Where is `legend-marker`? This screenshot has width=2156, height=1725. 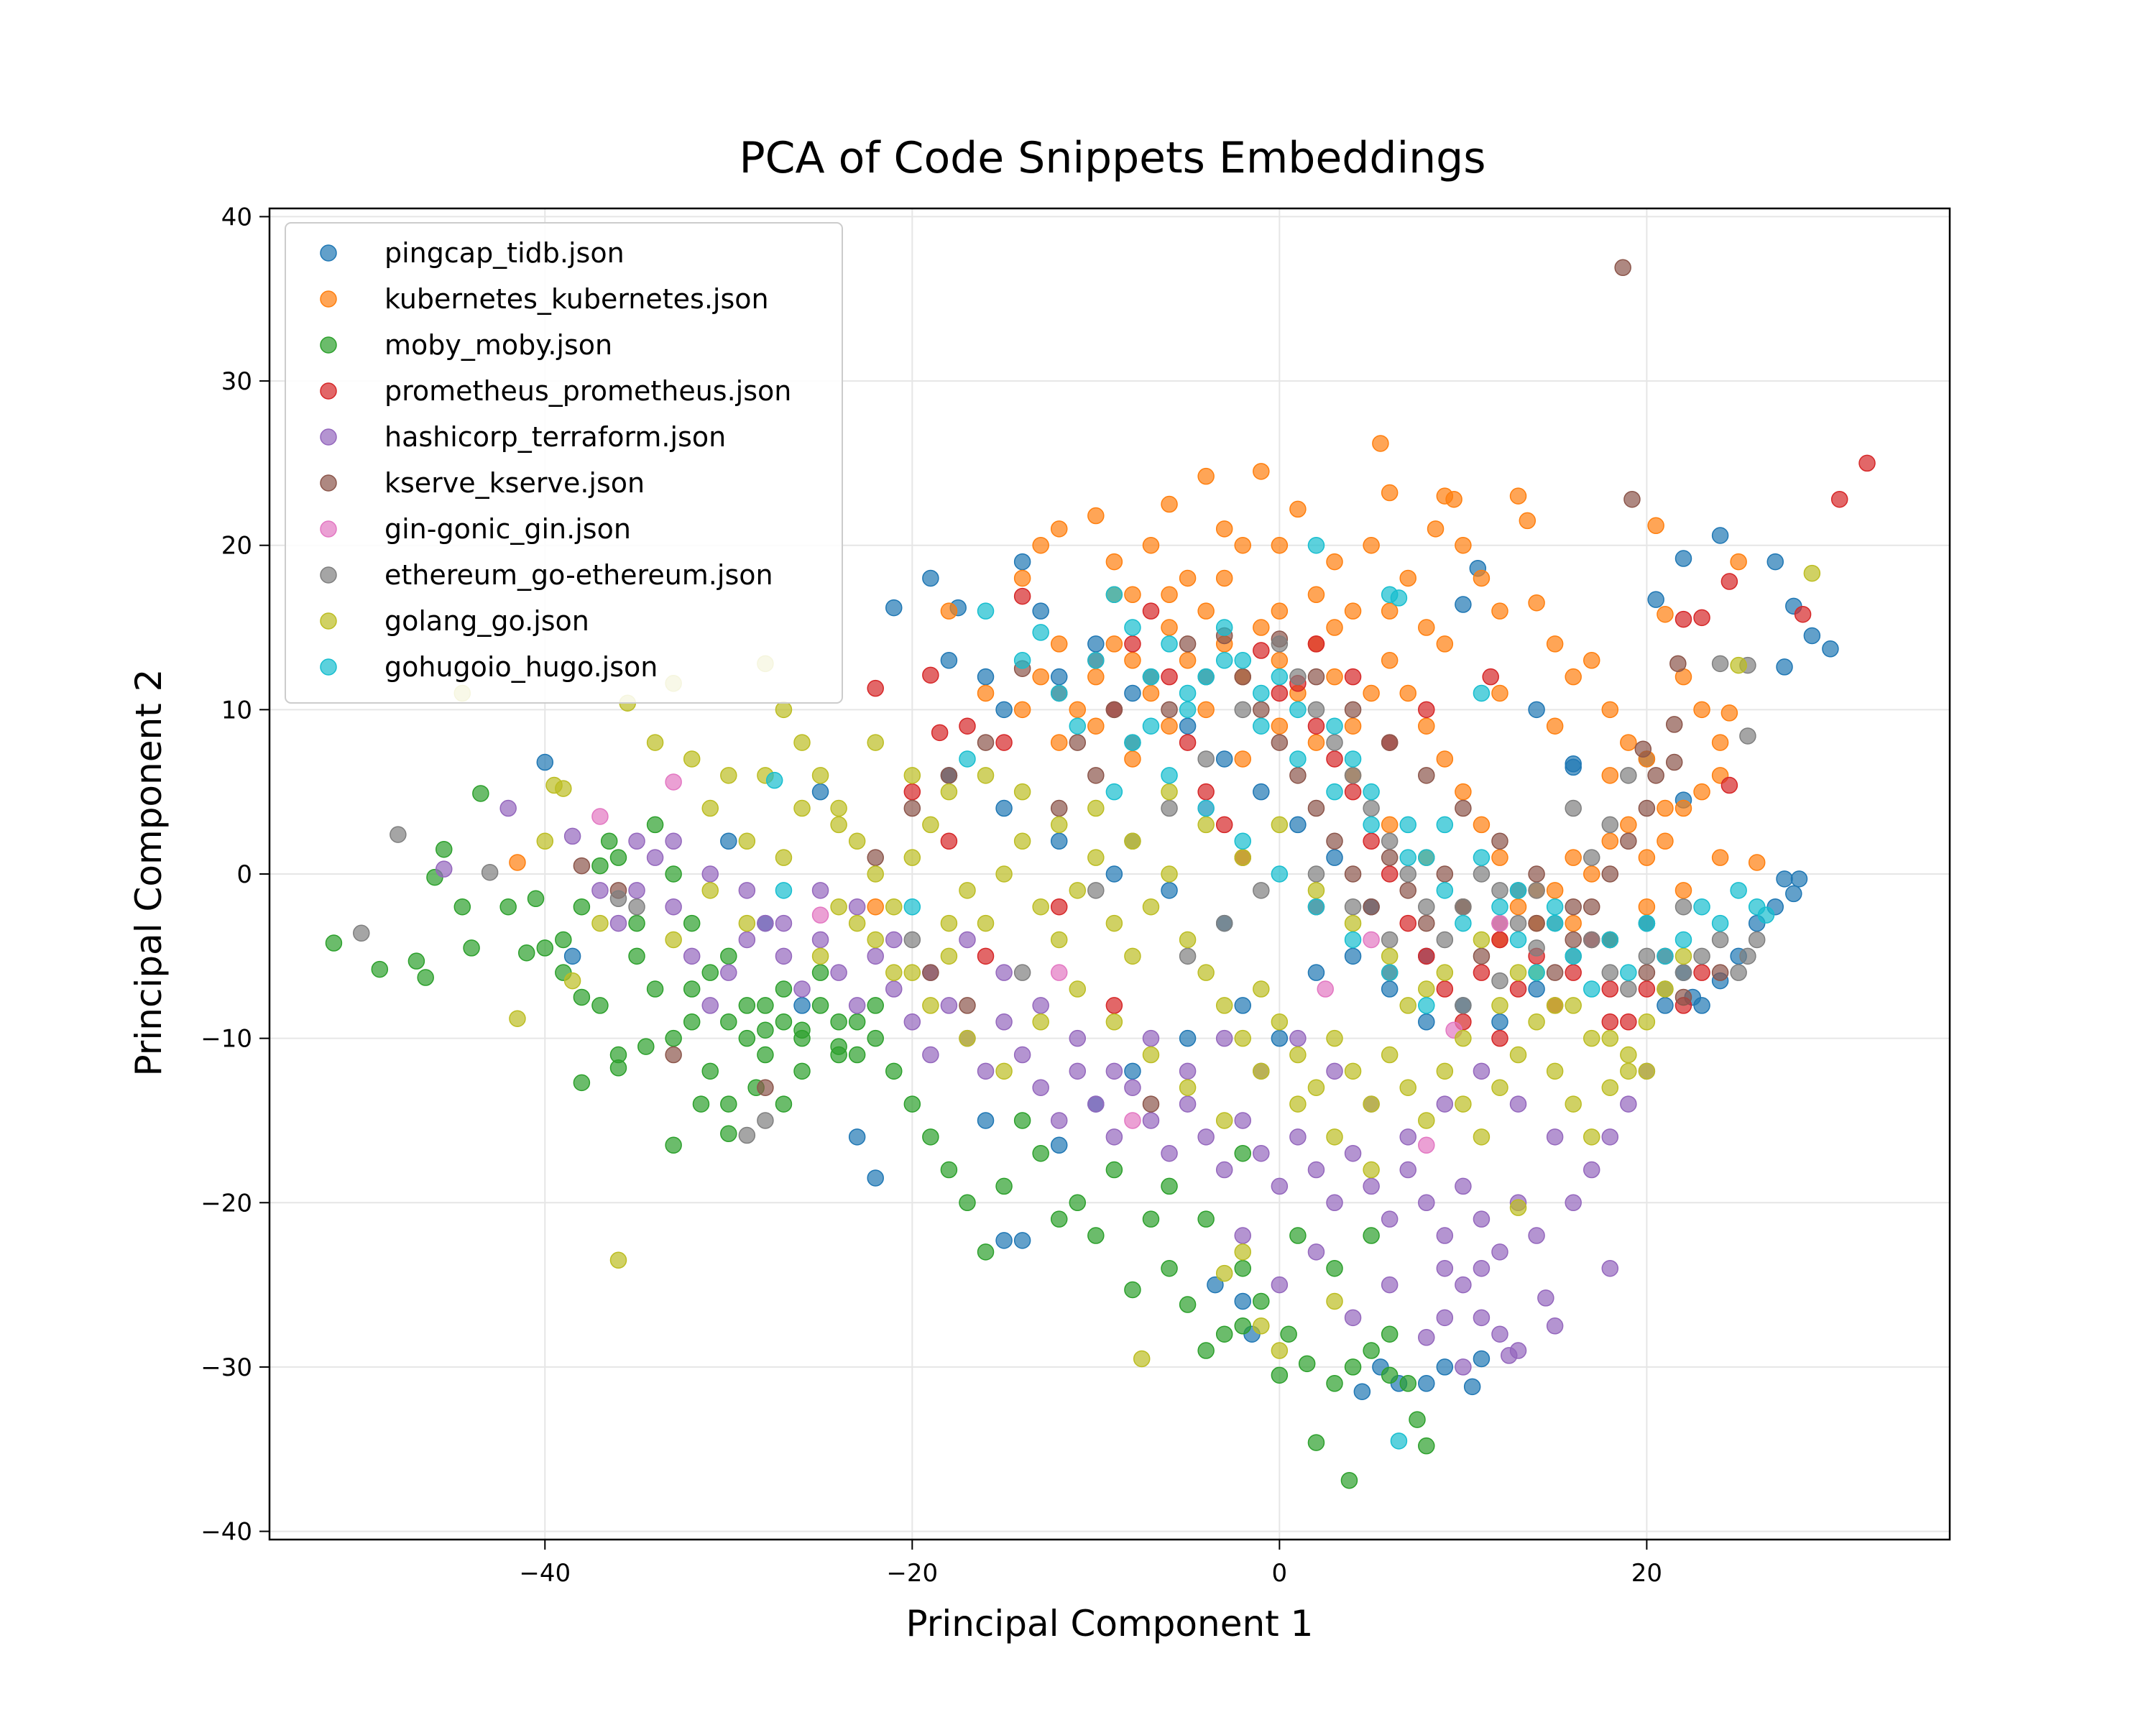 legend-marker is located at coordinates (328, 391).